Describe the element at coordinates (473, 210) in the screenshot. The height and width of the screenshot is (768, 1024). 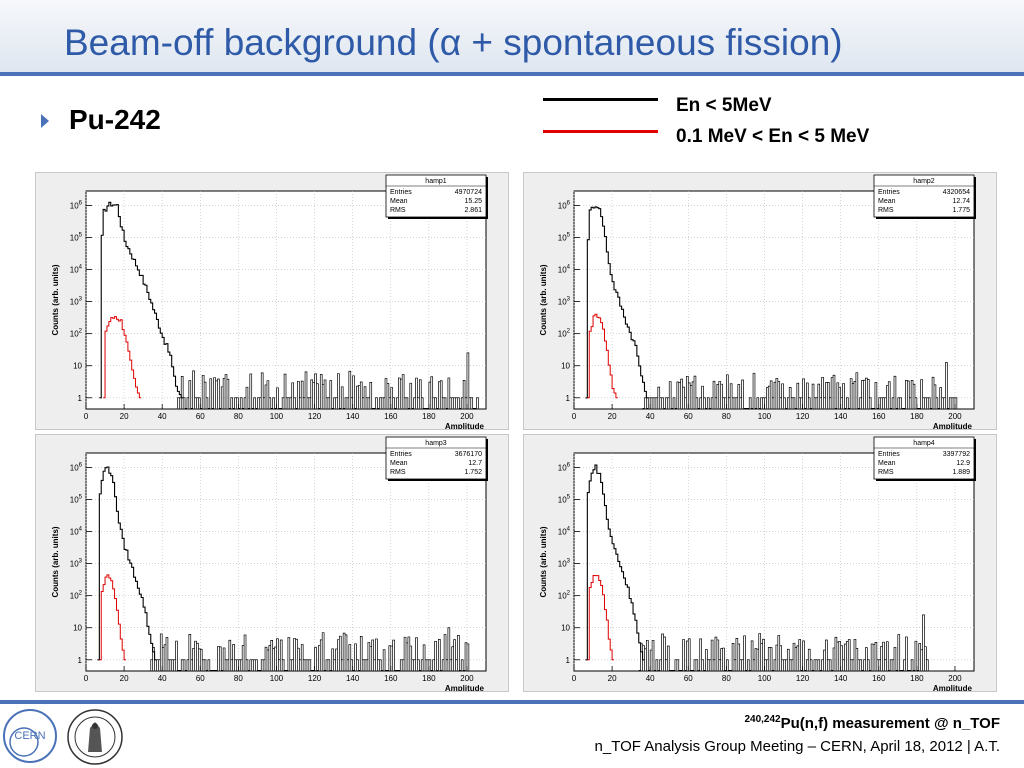
I see `stats-value: 2.861` at that location.